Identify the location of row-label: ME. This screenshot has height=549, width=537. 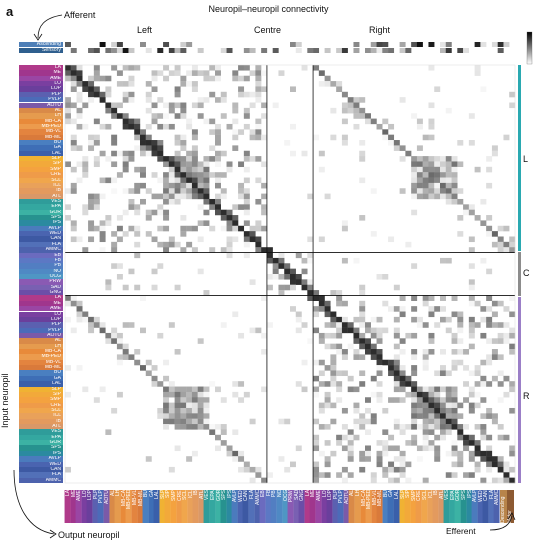
(41, 73).